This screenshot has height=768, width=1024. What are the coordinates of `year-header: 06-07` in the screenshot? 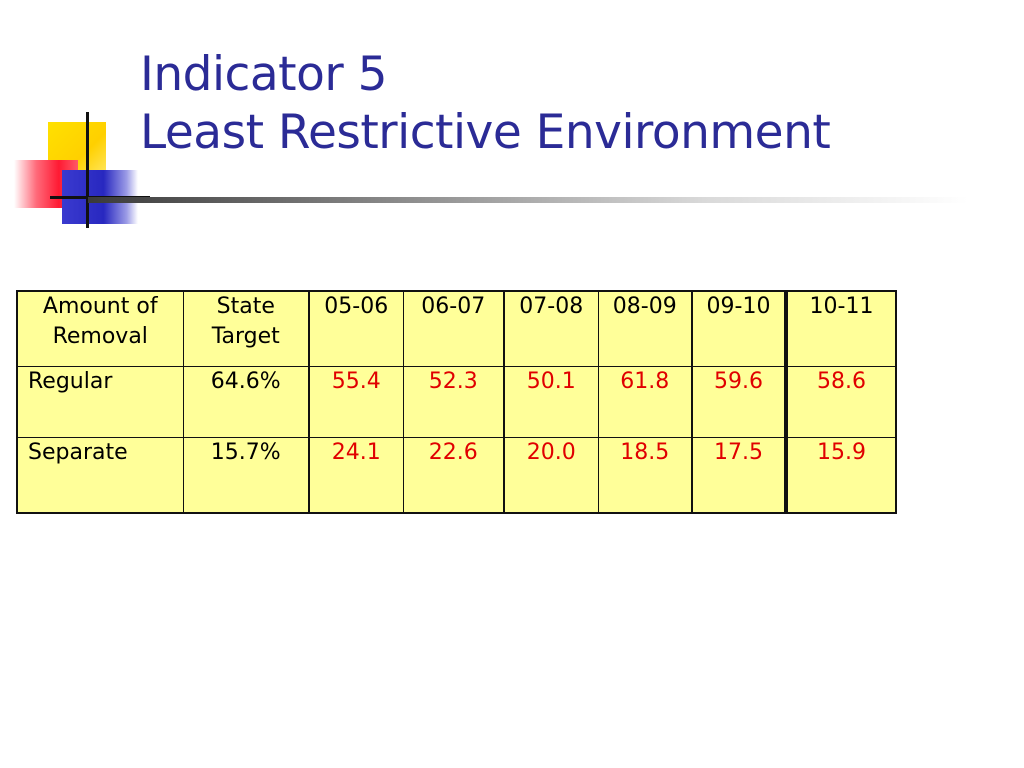 It's located at (453, 328).